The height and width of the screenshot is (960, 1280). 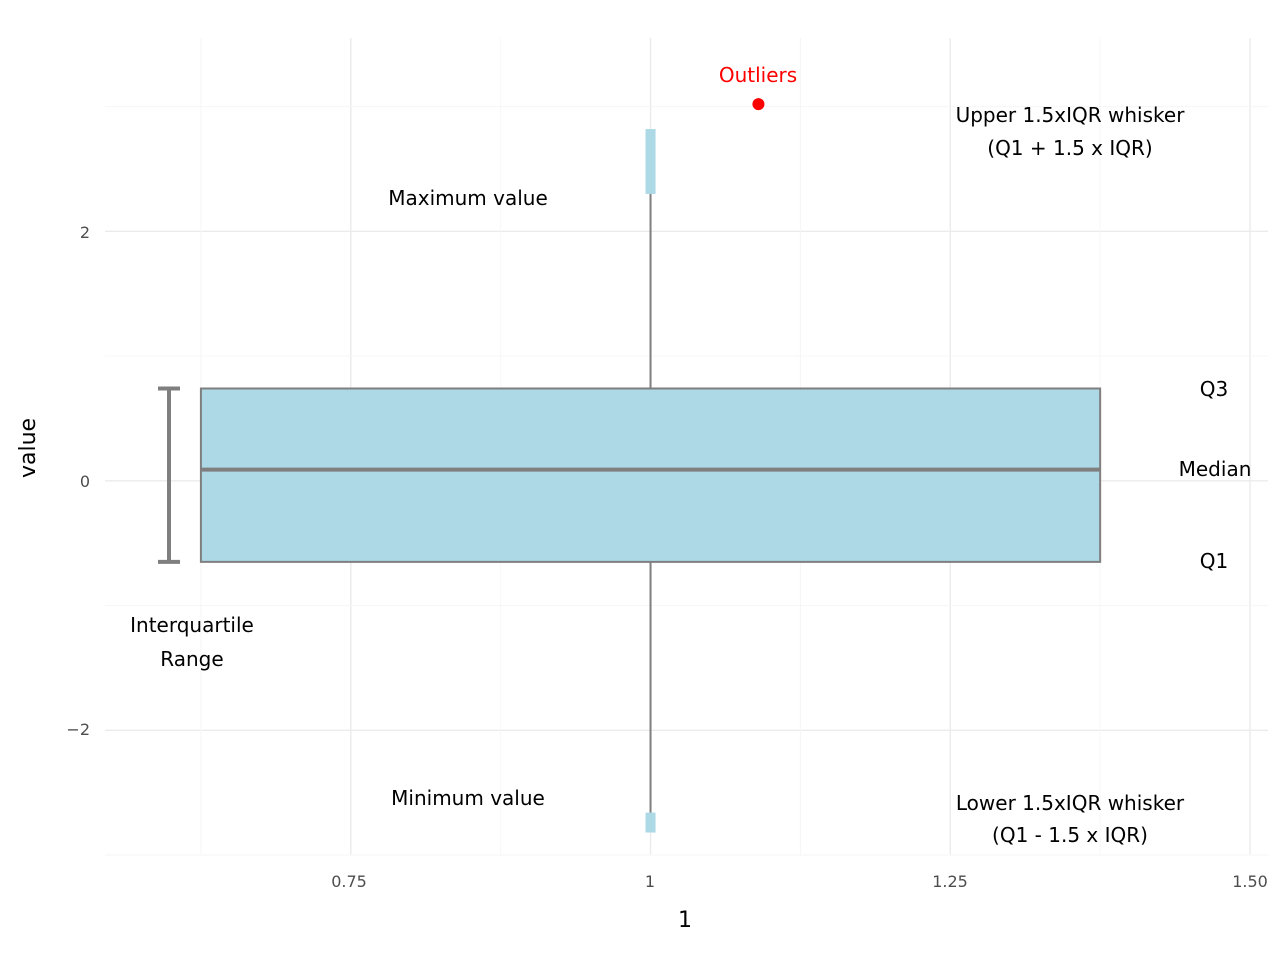 What do you see at coordinates (349, 881) in the screenshot?
I see `x-tick-label: 0.75` at bounding box center [349, 881].